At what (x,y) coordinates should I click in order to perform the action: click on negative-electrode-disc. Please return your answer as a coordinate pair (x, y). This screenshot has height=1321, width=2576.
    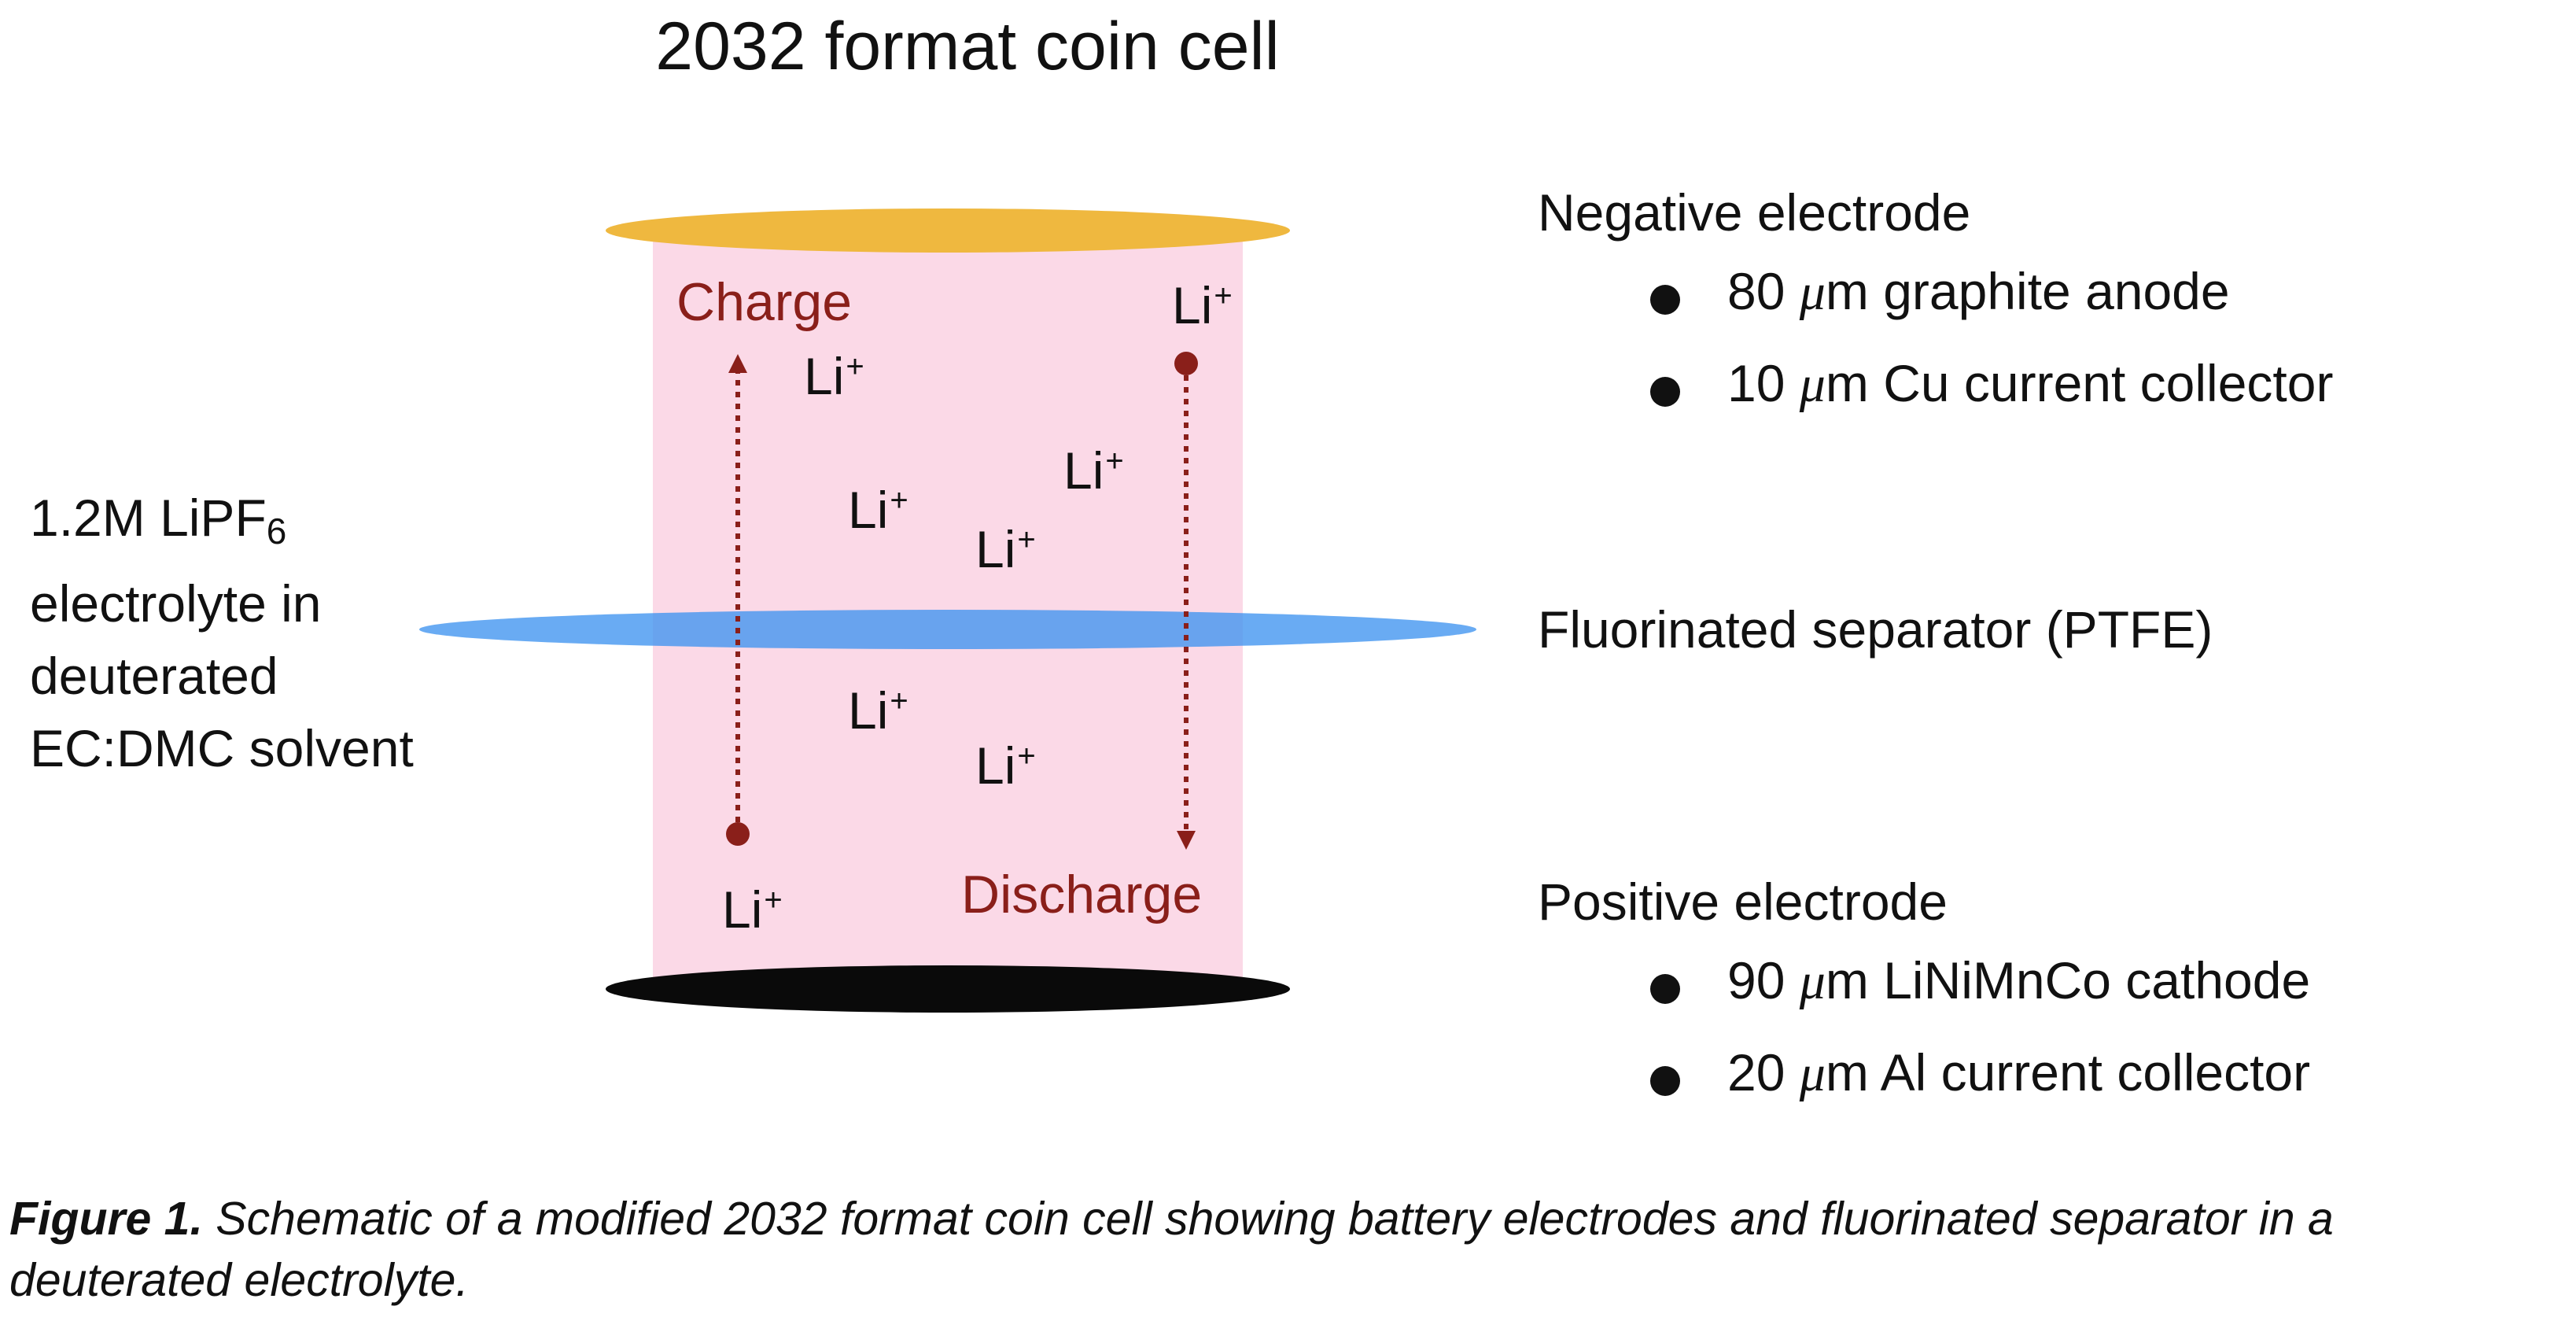
    Looking at the image, I should click on (948, 230).